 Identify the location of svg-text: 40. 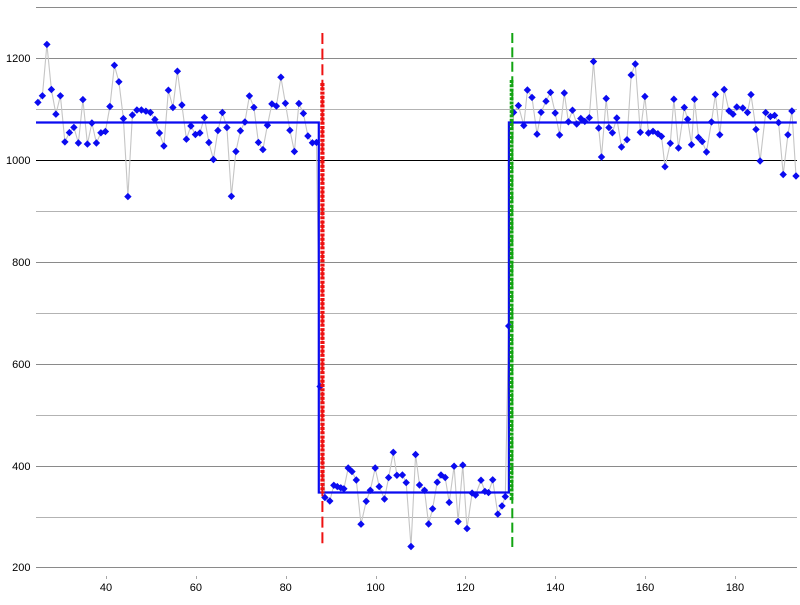
(106, 588).